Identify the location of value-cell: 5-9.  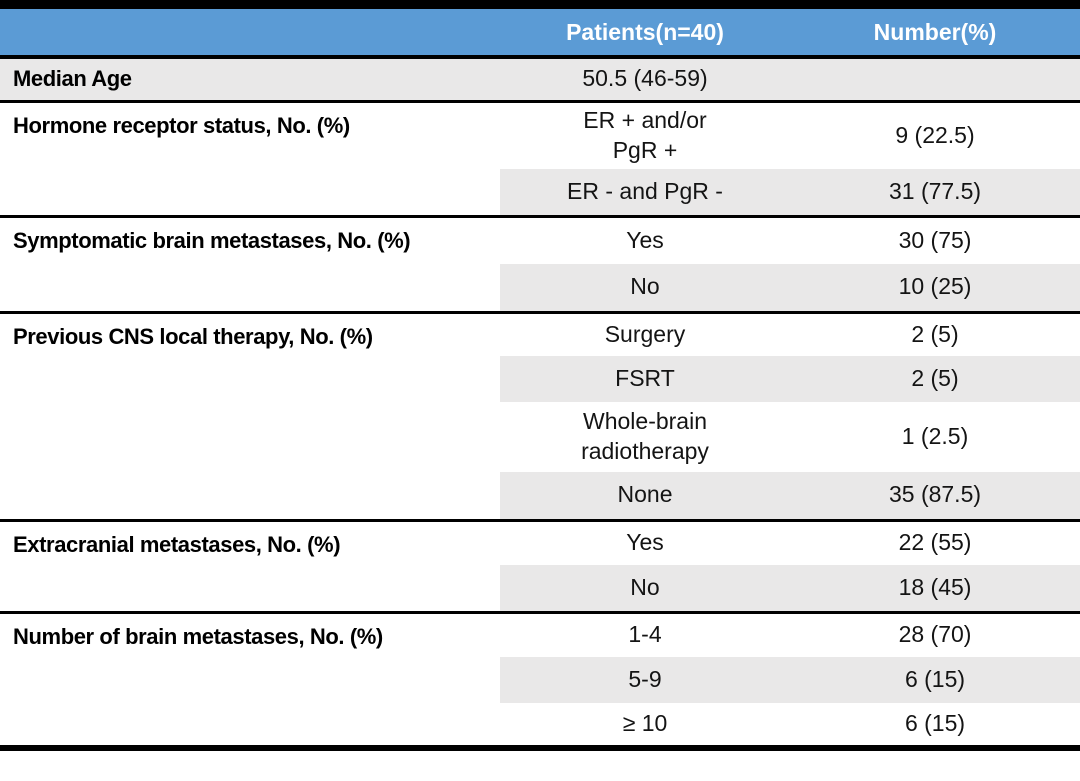
(645, 680).